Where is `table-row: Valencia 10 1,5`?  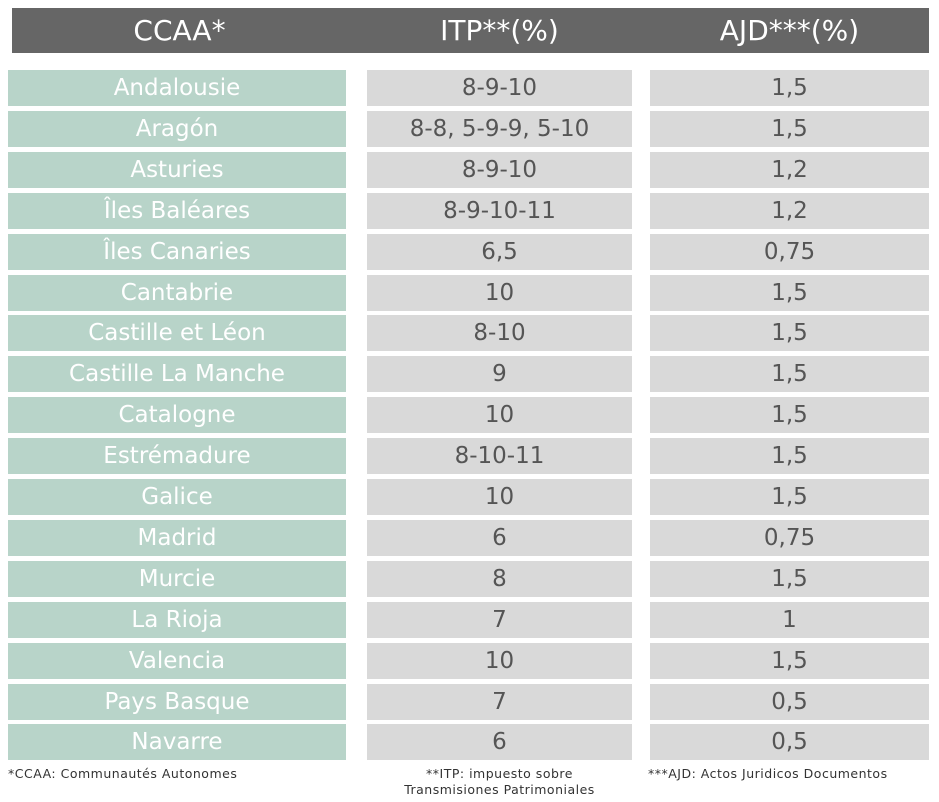 table-row: Valencia 10 1,5 is located at coordinates (469, 660).